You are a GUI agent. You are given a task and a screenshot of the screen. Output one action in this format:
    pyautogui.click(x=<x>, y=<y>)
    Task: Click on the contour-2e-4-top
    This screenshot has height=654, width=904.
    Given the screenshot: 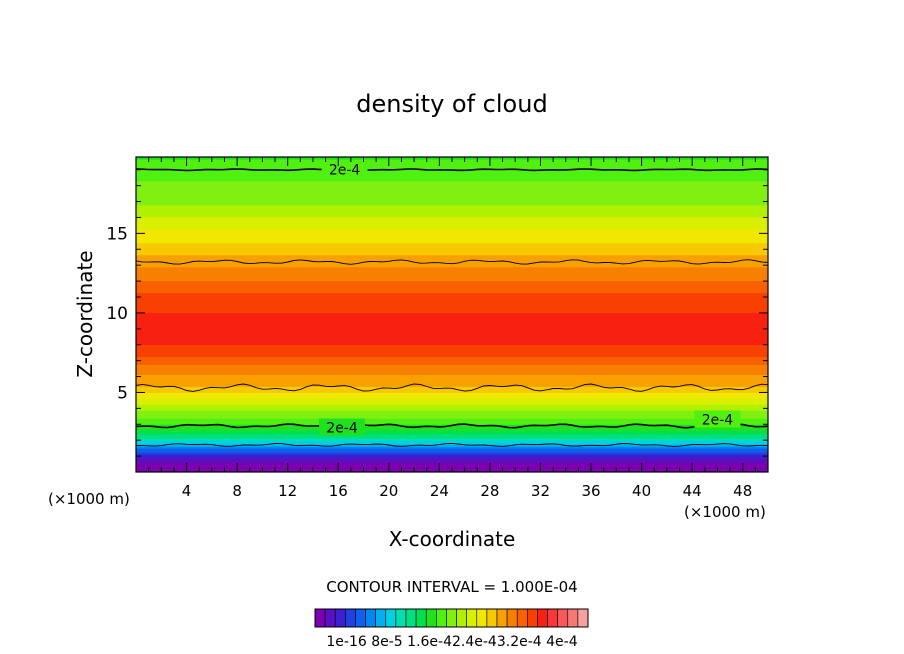 What is the action you would take?
    pyautogui.click(x=452, y=170)
    